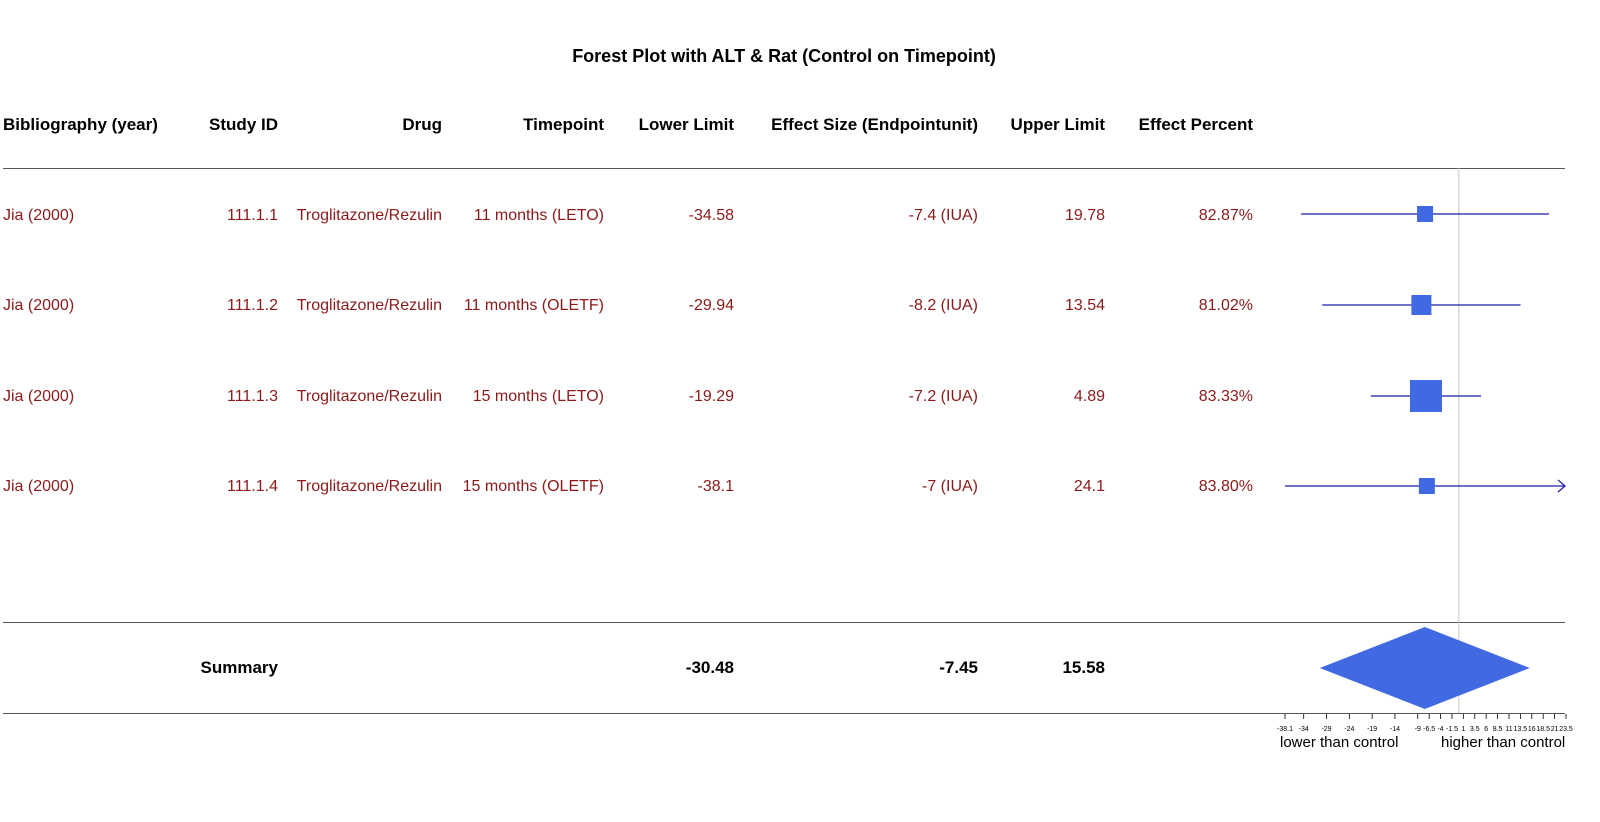  Describe the element at coordinates (1424, 668) in the screenshot. I see `summary-diamond` at that location.